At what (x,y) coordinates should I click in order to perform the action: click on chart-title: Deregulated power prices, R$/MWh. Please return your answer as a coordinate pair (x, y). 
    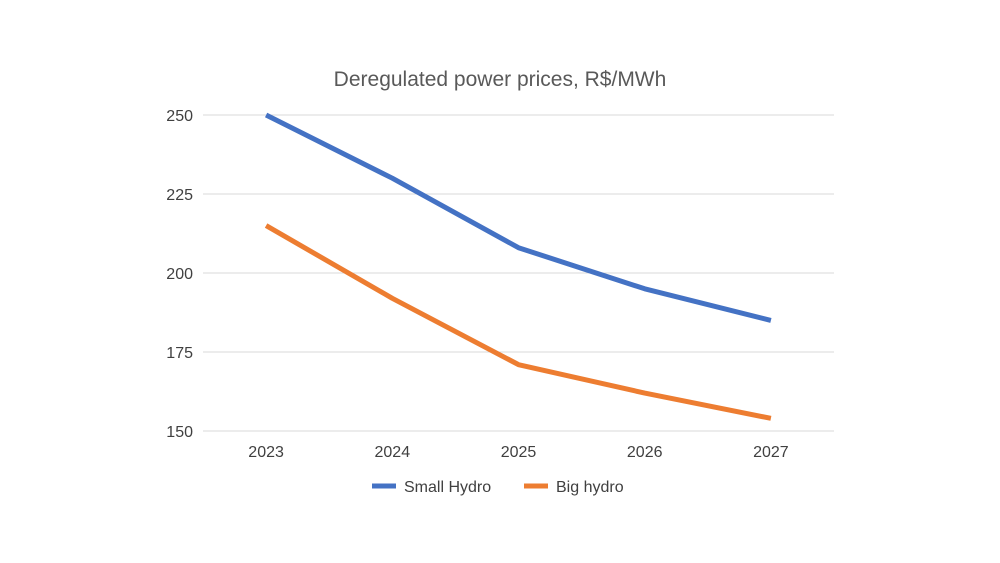
    Looking at the image, I should click on (500, 79).